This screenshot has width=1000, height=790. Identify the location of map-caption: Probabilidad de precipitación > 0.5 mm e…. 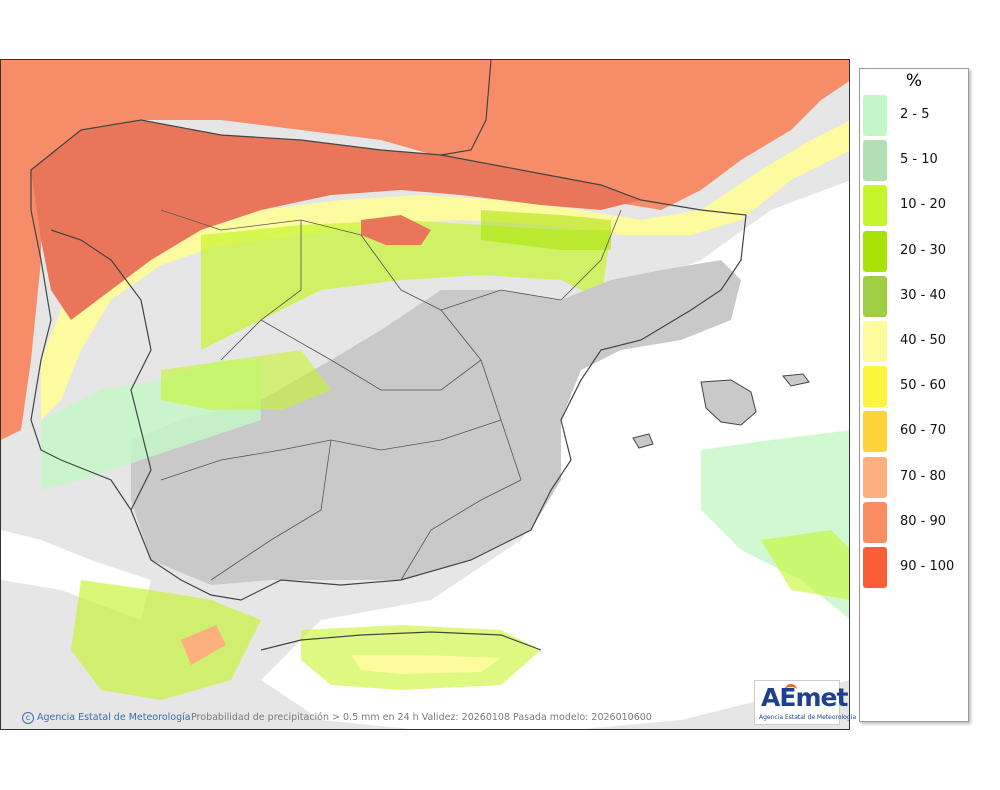
(421, 717).